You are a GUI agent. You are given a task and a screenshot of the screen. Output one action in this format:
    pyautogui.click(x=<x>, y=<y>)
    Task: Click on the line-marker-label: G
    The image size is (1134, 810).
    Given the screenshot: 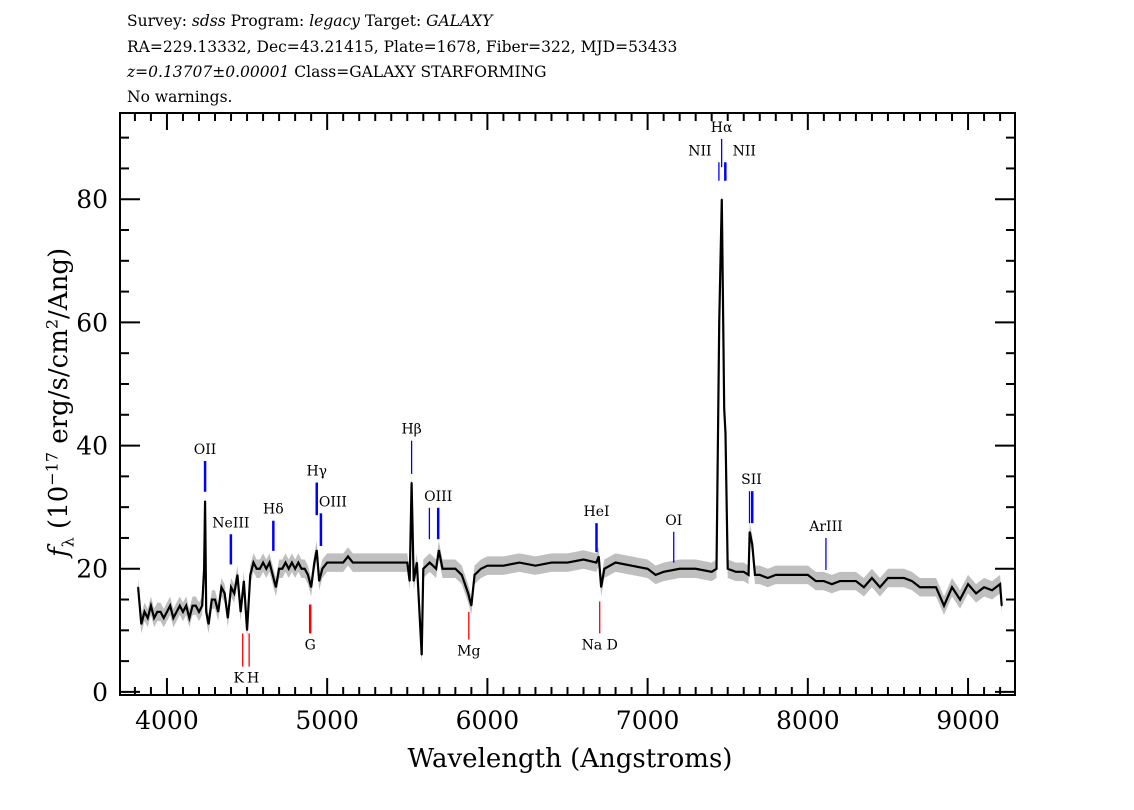 What is the action you would take?
    pyautogui.click(x=310, y=645)
    